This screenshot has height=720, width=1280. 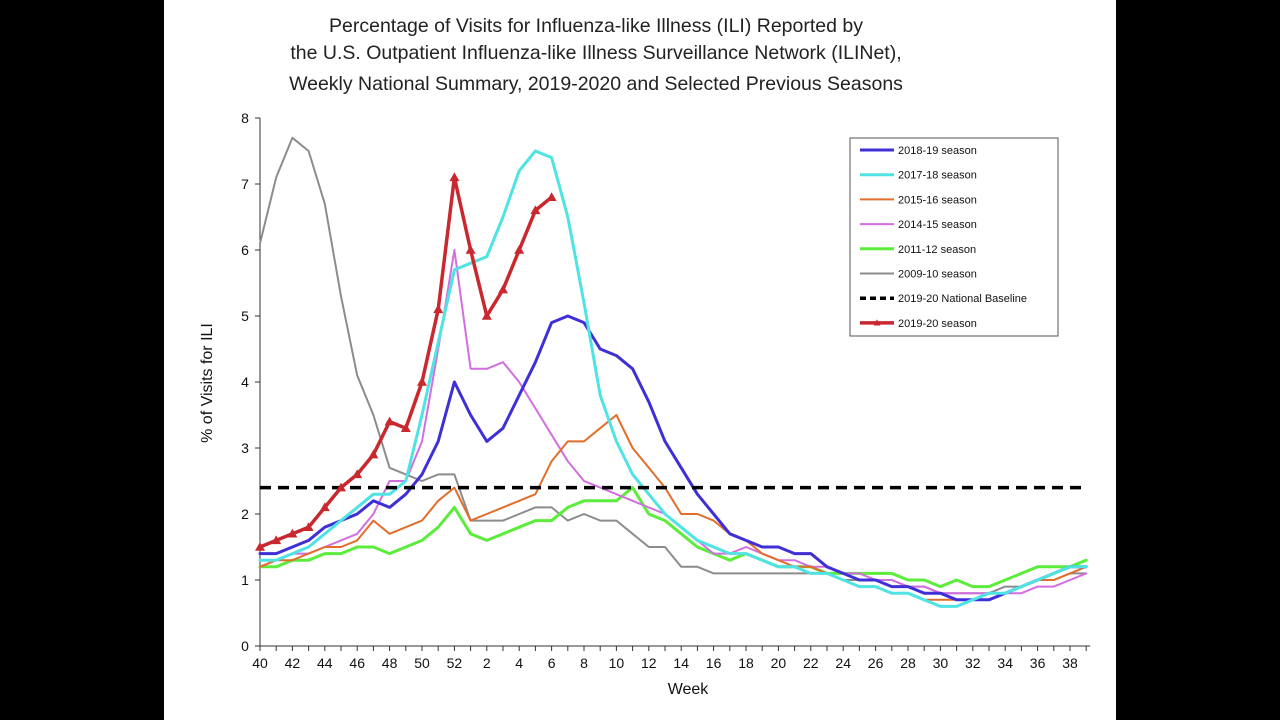 I want to click on x-tick-label: 14, so click(x=681, y=663).